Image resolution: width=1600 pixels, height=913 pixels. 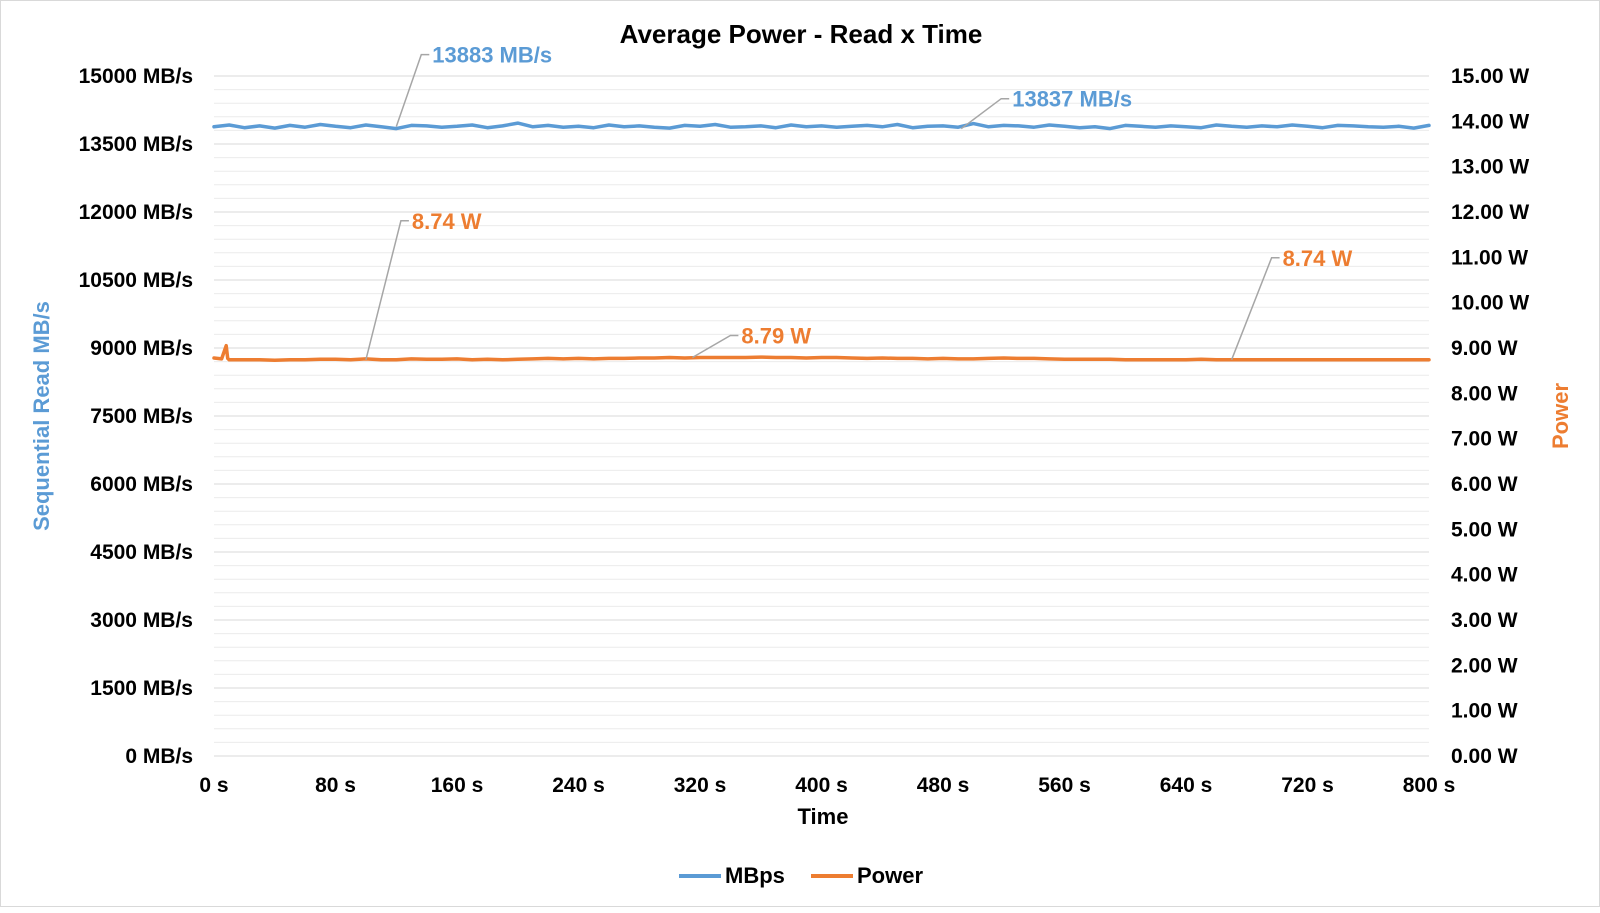 What do you see at coordinates (1484, 439) in the screenshot?
I see `right-y-tick-label: 7.00 W` at bounding box center [1484, 439].